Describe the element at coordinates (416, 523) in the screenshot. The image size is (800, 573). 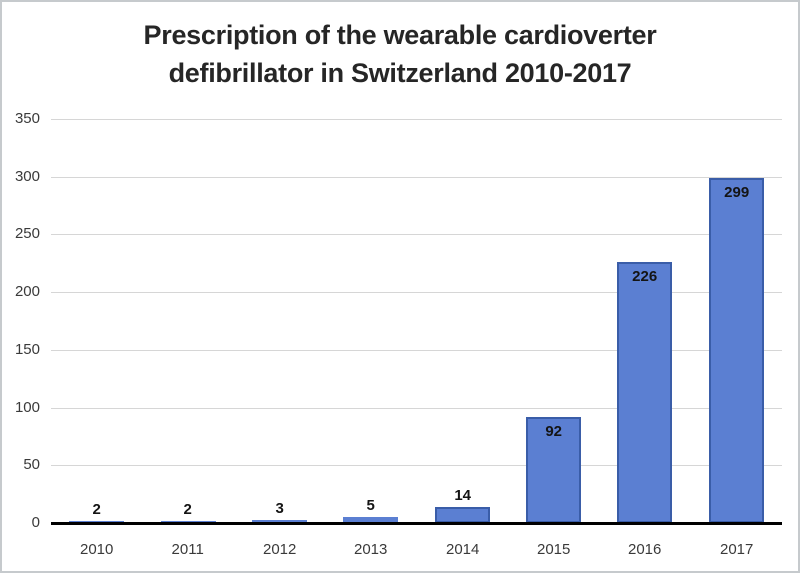
I see `x-axis-line` at that location.